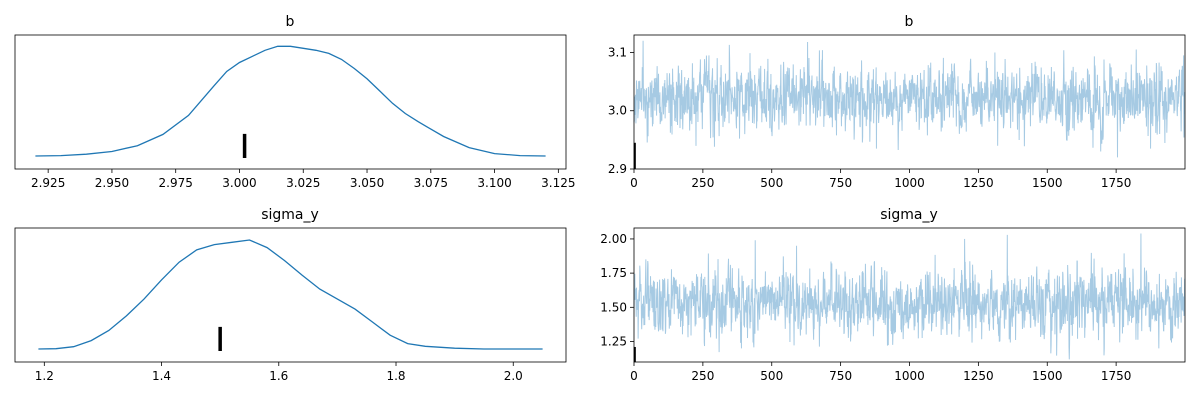  What do you see at coordinates (558, 183) in the screenshot?
I see `x-tick-label: 3.125` at bounding box center [558, 183].